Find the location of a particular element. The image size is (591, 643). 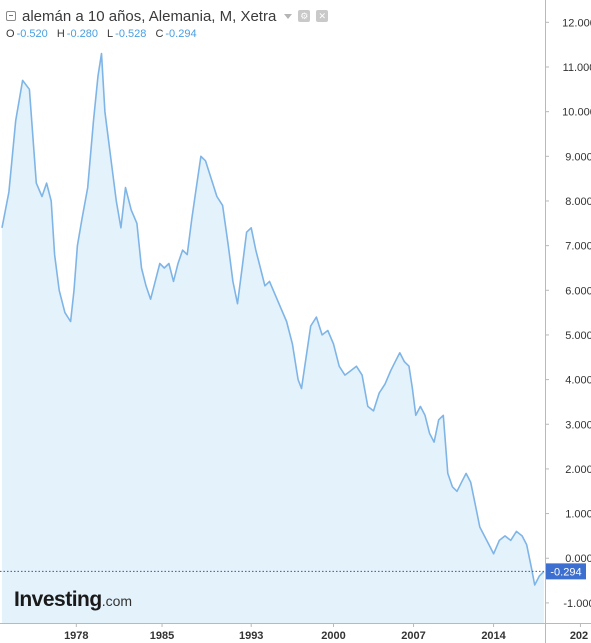

ohlc-readout: O -0.520 H -0.280 L -0.528 C -0.294 is located at coordinates (167, 34).